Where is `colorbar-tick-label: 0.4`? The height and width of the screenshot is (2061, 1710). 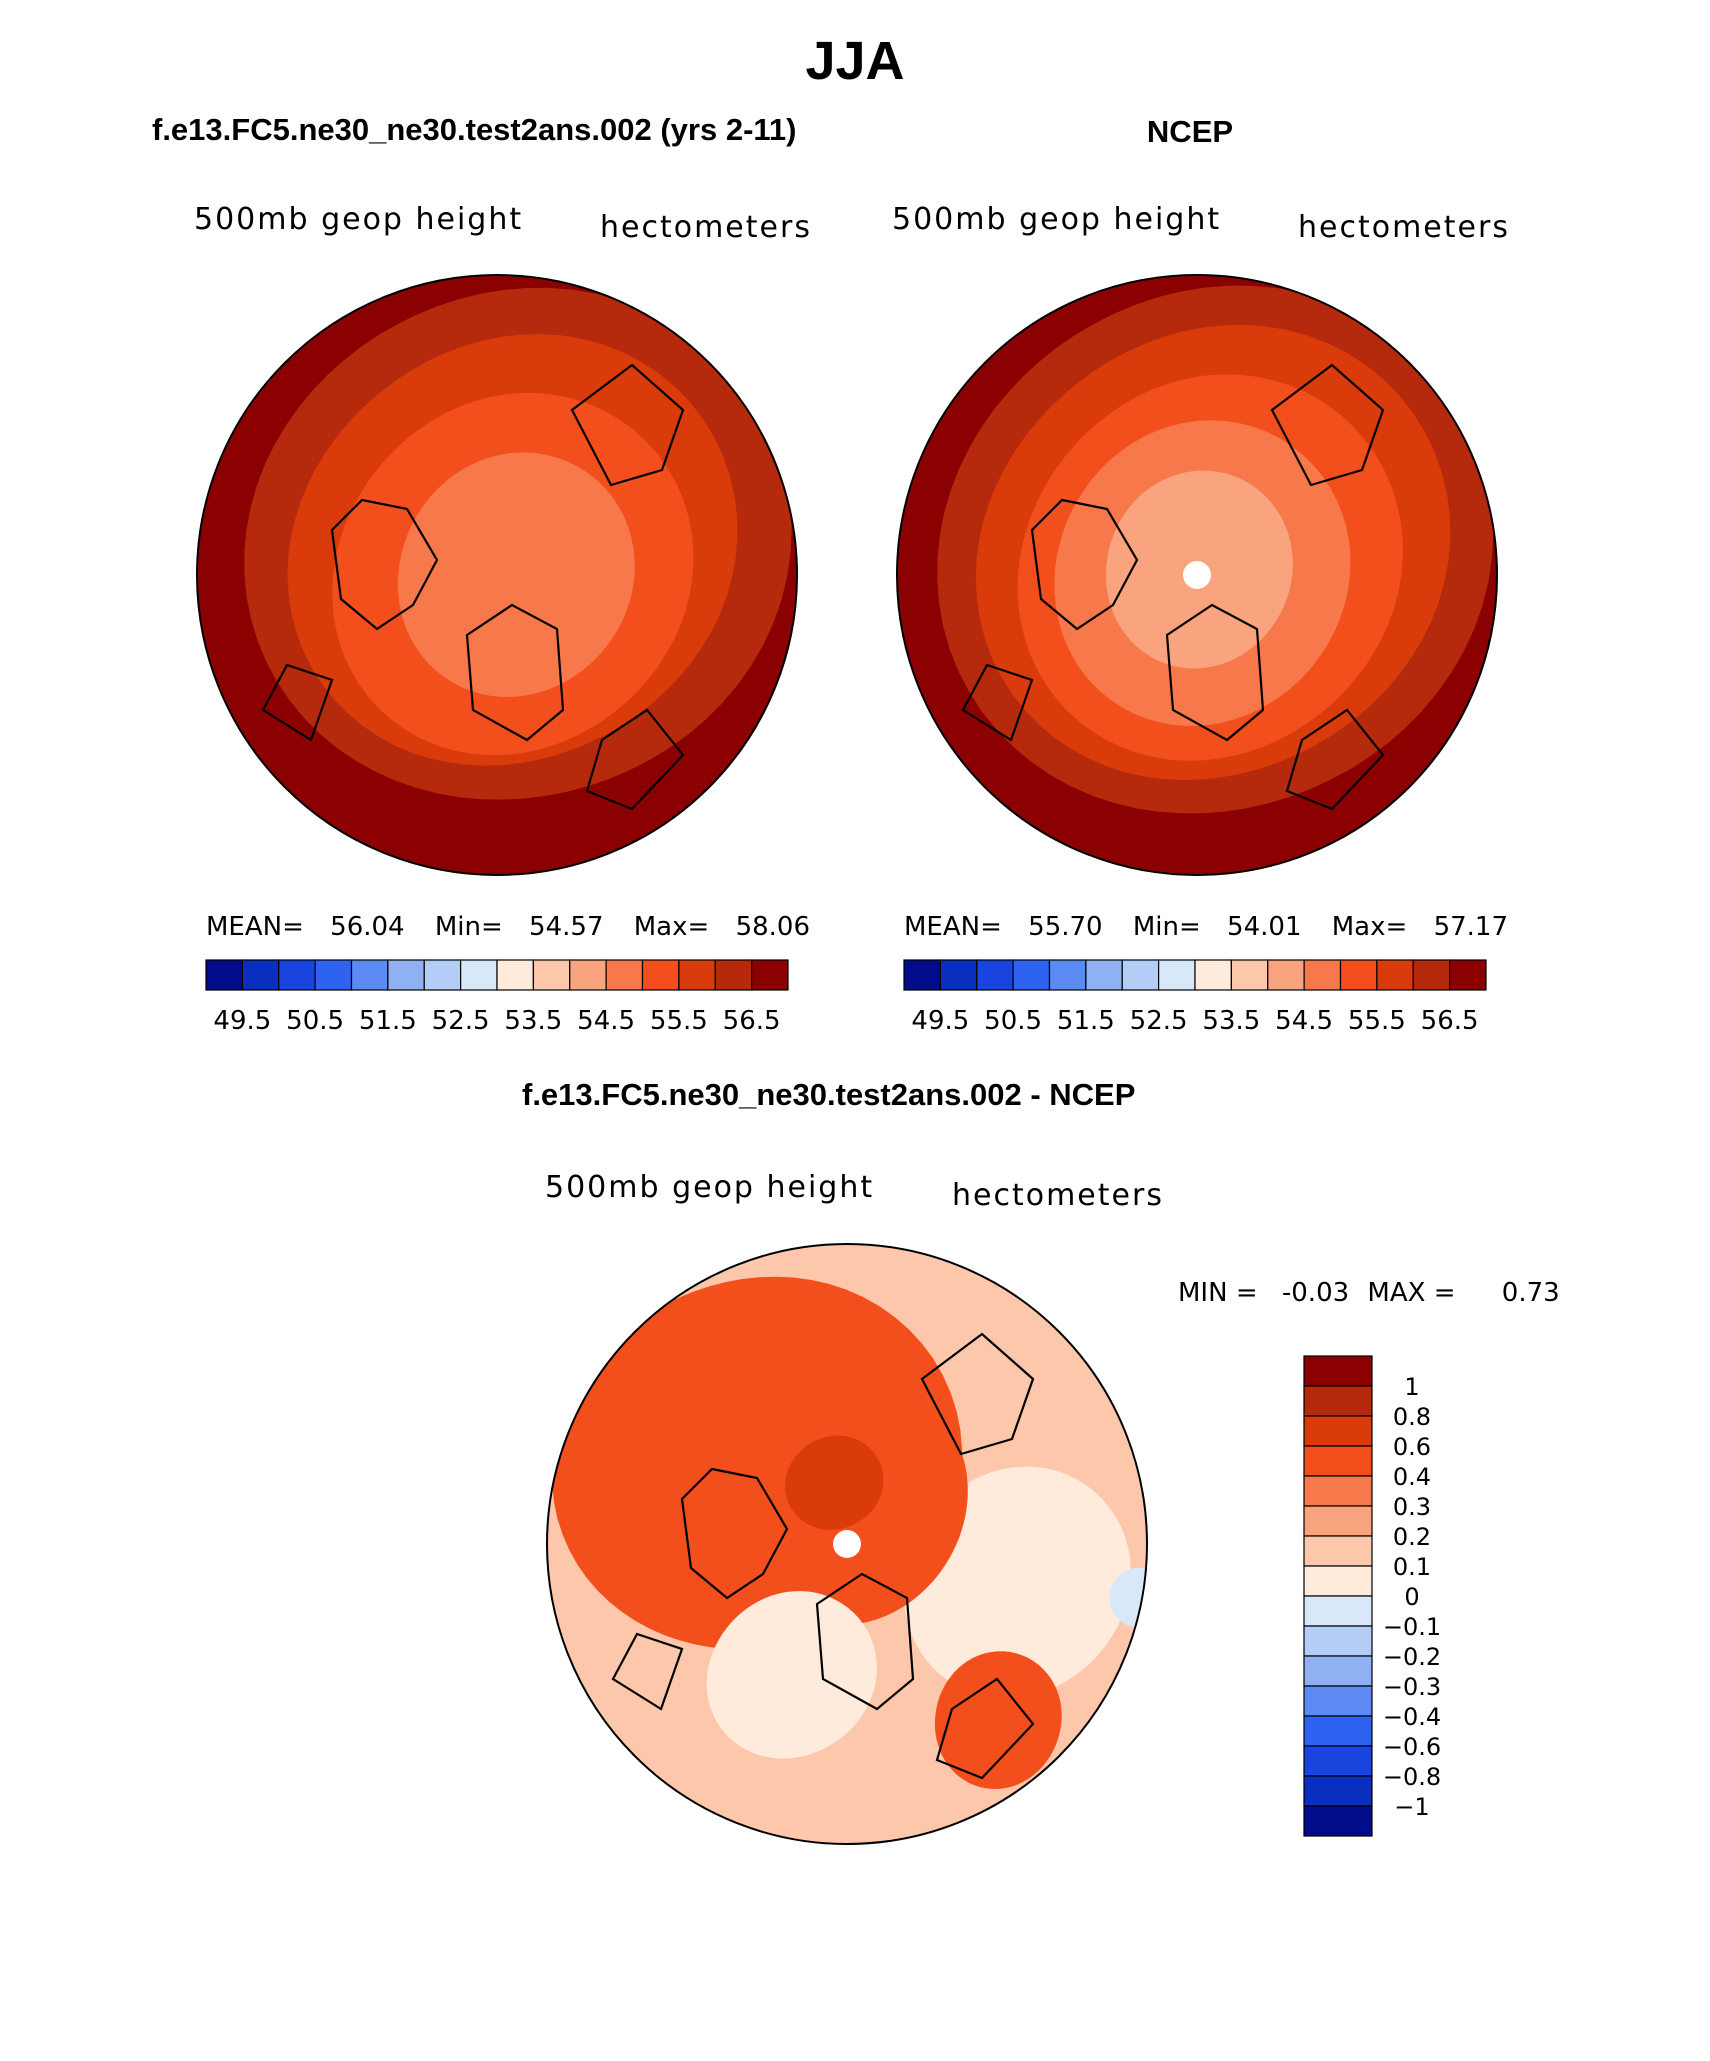 colorbar-tick-label: 0.4 is located at coordinates (1412, 1477).